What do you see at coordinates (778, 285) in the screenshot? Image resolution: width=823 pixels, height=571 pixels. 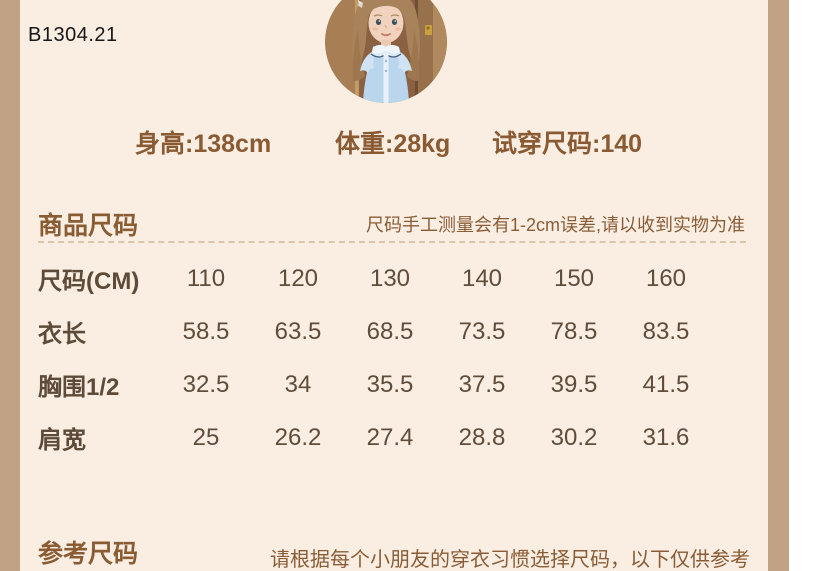 I see `right-border-strip` at bounding box center [778, 285].